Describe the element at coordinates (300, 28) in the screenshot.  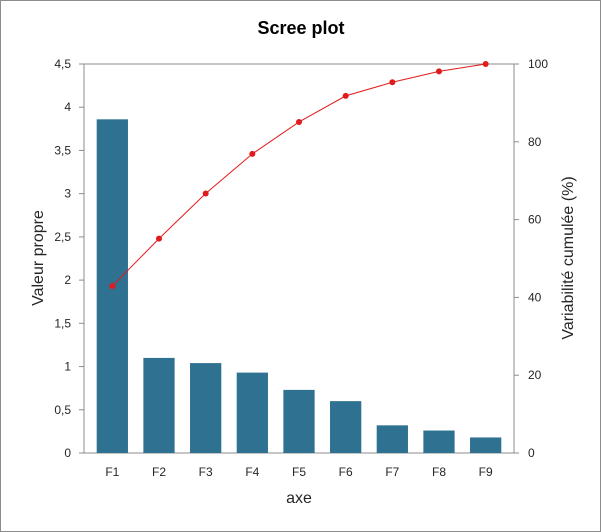
I see `chart-title: Scree plot` at that location.